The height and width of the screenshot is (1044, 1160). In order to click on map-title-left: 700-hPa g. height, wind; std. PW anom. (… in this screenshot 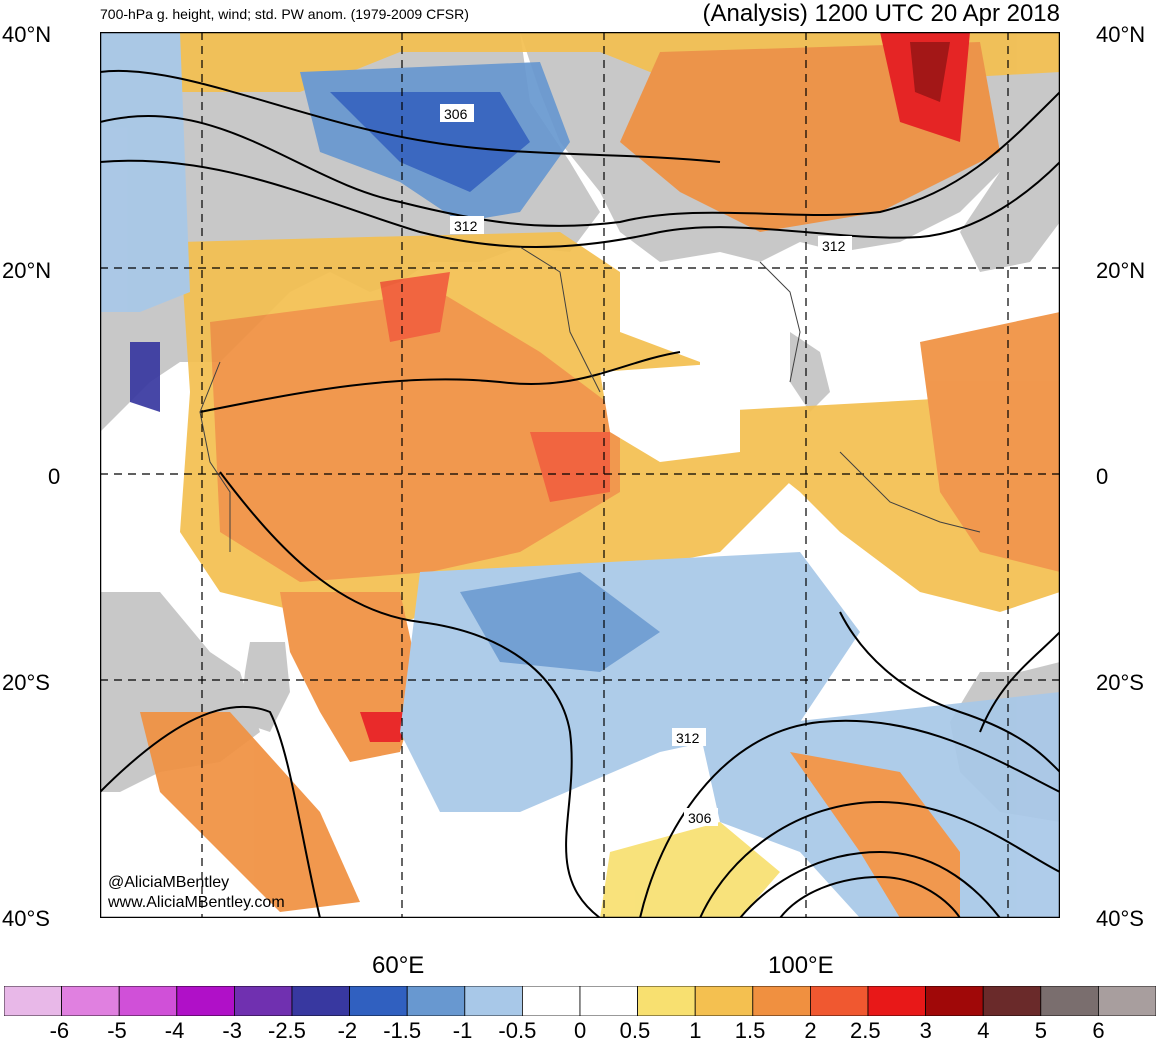, I will do `click(284, 14)`.